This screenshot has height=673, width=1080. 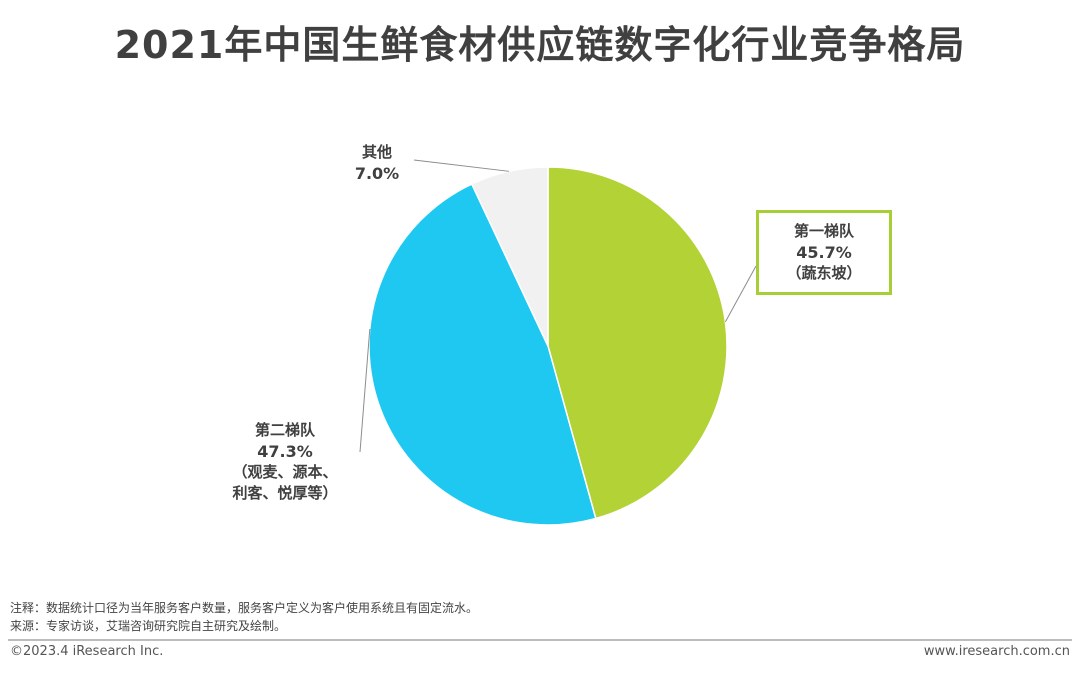 What do you see at coordinates (285, 451) in the screenshot?
I see `slice-percent: 47.3%` at bounding box center [285, 451].